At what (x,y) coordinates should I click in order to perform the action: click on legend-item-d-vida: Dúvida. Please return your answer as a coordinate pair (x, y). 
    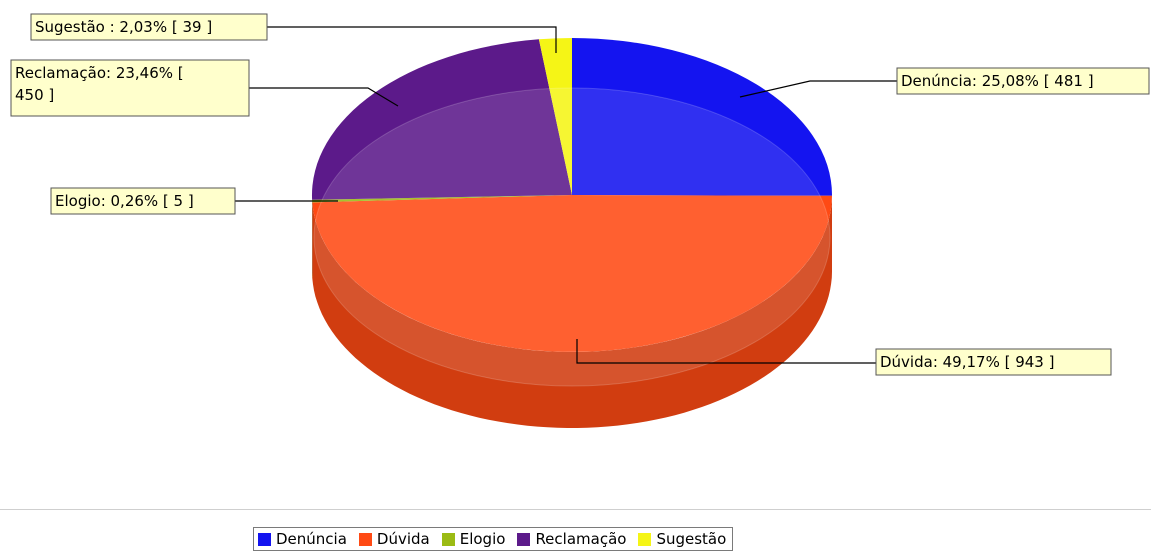
    Looking at the image, I should click on (394, 539).